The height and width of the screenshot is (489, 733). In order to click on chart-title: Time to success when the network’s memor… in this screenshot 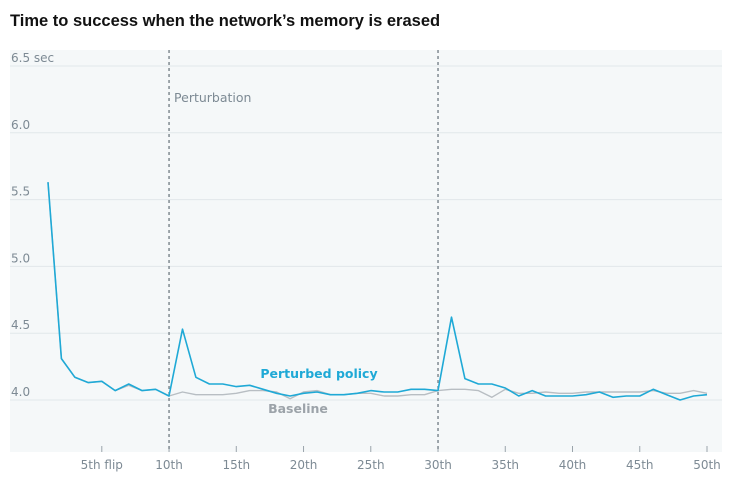, I will do `click(225, 21)`.